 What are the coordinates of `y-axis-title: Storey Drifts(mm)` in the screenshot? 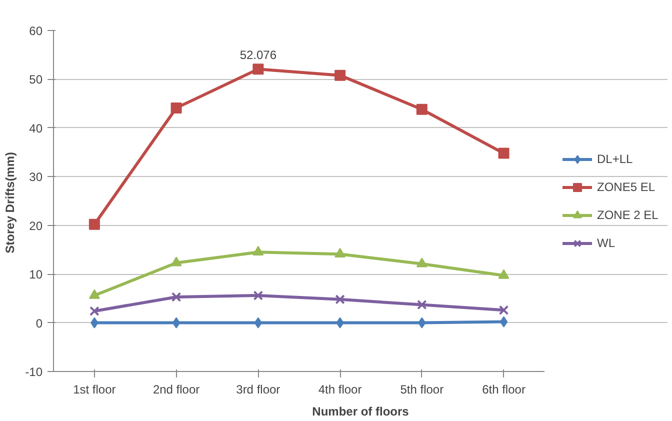 It's located at (10, 203).